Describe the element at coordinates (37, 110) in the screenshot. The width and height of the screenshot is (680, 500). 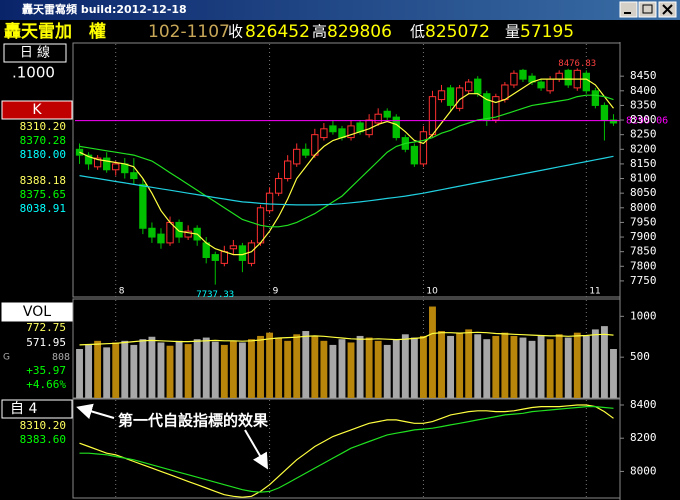
I see `k-box` at that location.